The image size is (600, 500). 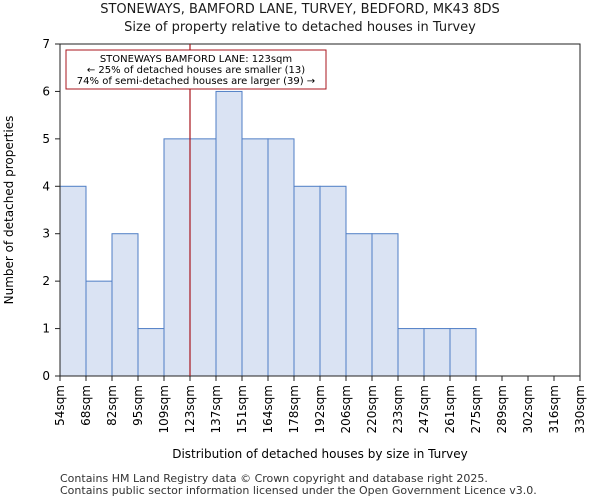 What do you see at coordinates (151, 352) in the screenshot?
I see `bar-95sqm` at bounding box center [151, 352].